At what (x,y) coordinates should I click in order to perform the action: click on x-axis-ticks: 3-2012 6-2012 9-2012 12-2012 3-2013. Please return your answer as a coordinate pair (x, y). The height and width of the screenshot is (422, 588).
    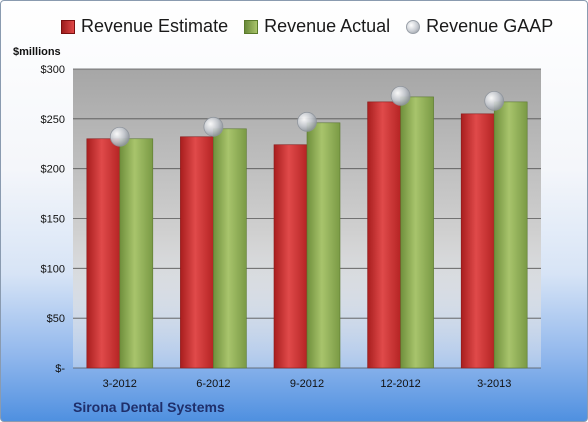
    Looking at the image, I should click on (307, 384).